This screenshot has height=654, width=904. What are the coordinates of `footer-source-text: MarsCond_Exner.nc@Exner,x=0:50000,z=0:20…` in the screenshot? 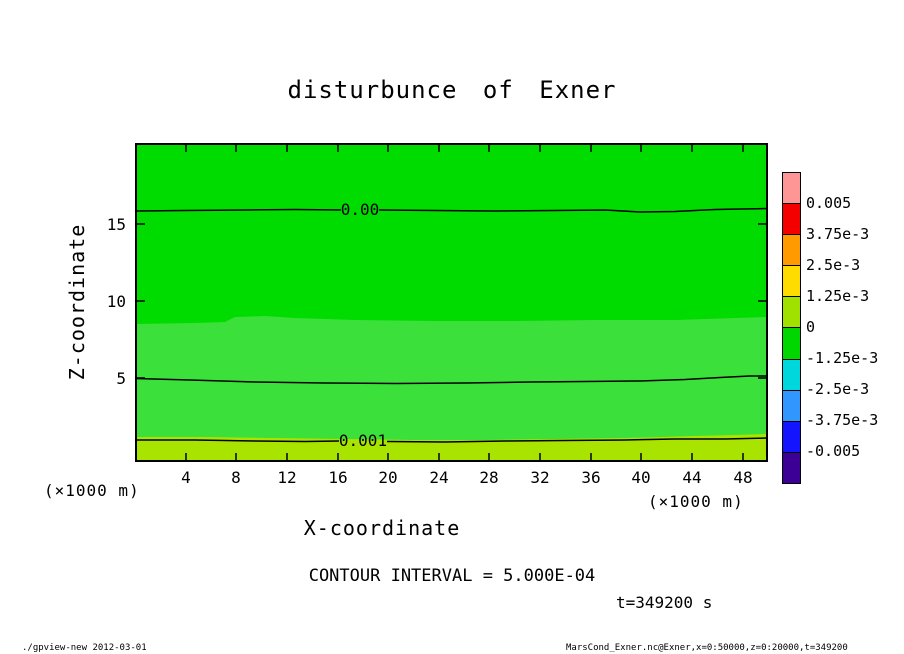 It's located at (707, 648).